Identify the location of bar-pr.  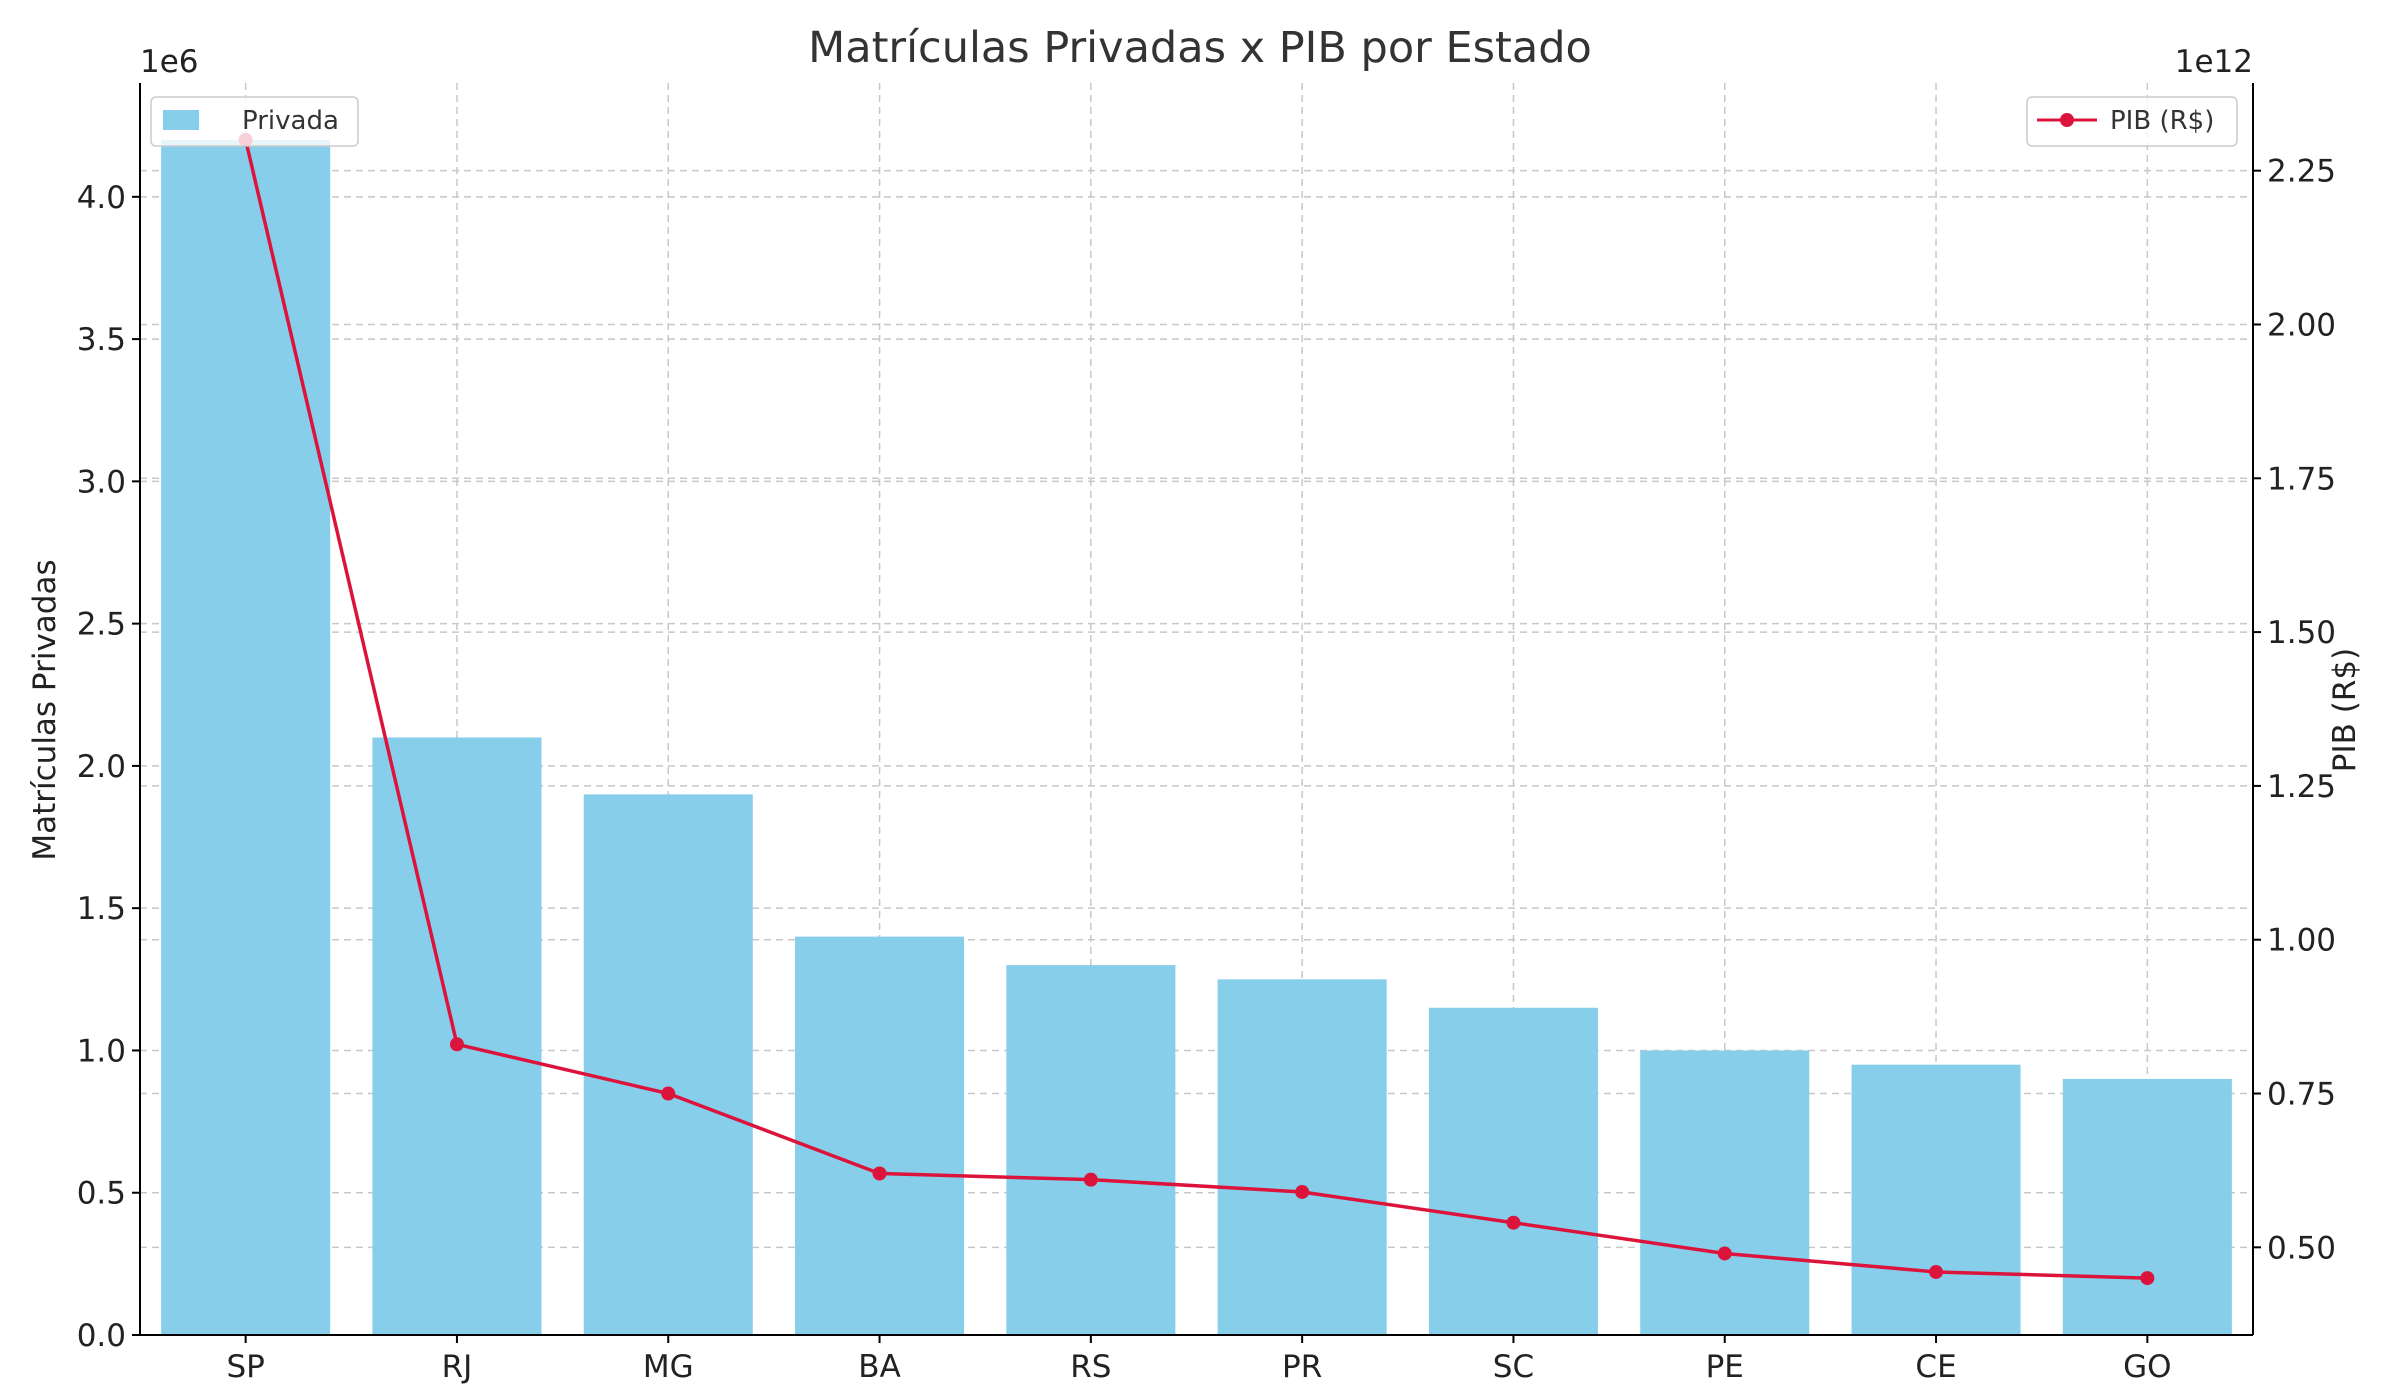
(1302, 1157).